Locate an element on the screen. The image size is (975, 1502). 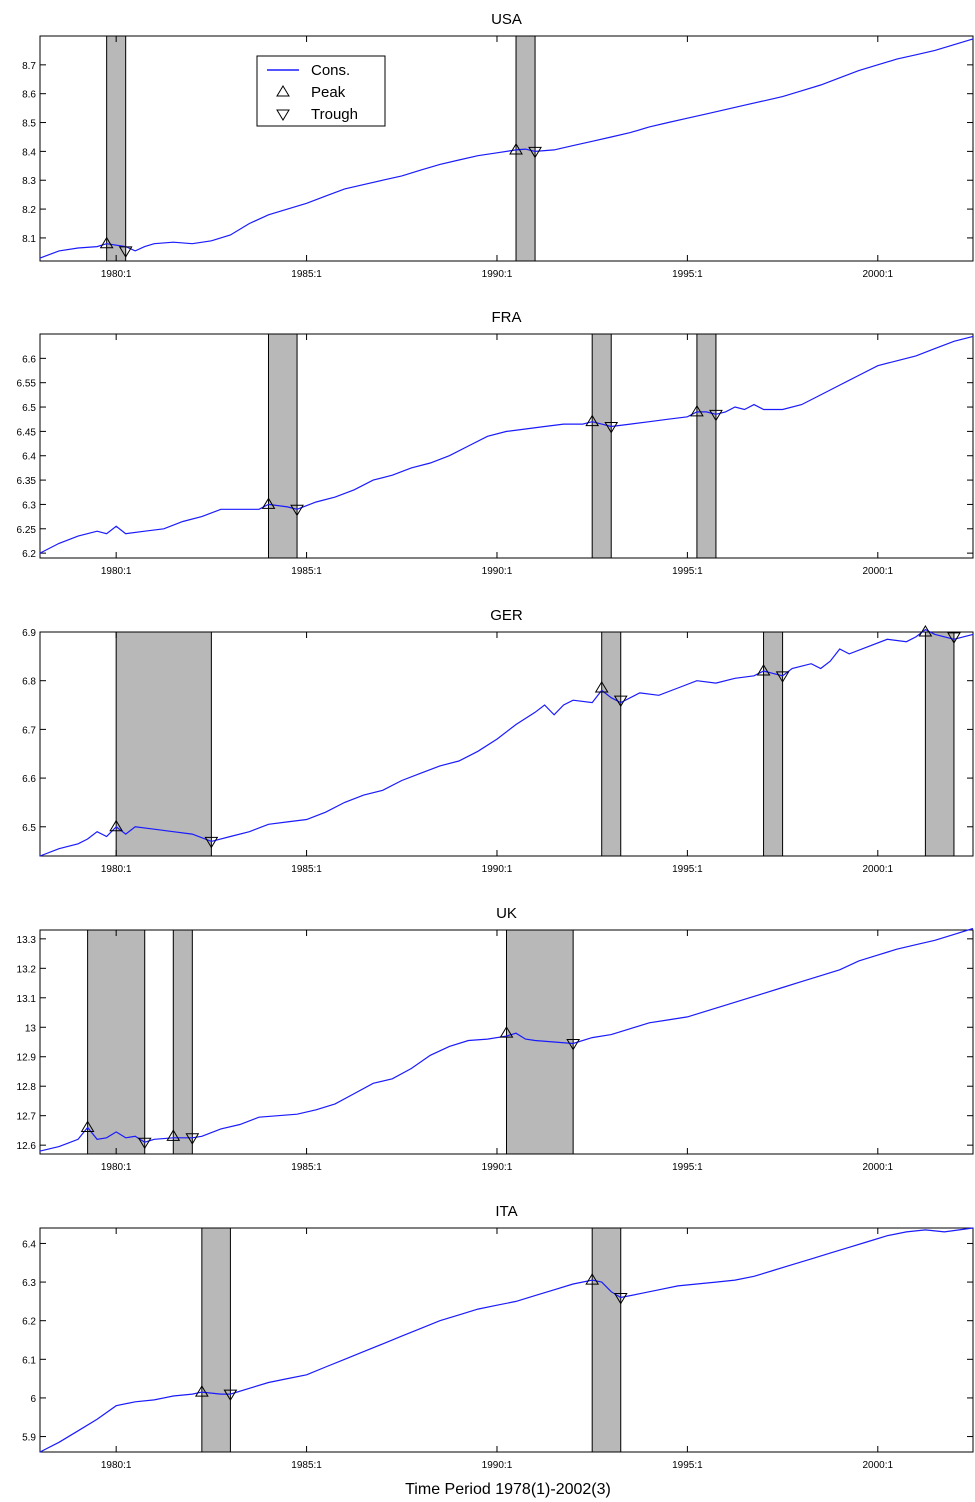
y-tick-label: 8.5 is located at coordinates (29, 124).